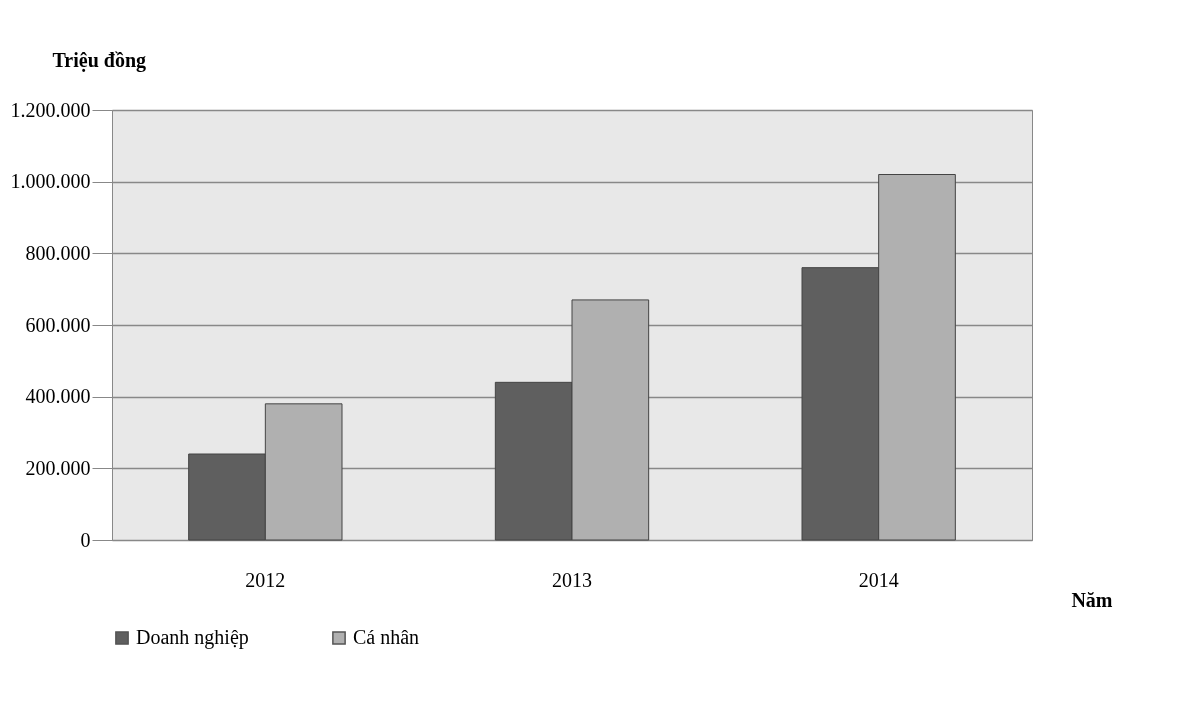 The height and width of the screenshot is (705, 1177). What do you see at coordinates (878, 579) in the screenshot?
I see `x-tick-label: 2014` at bounding box center [878, 579].